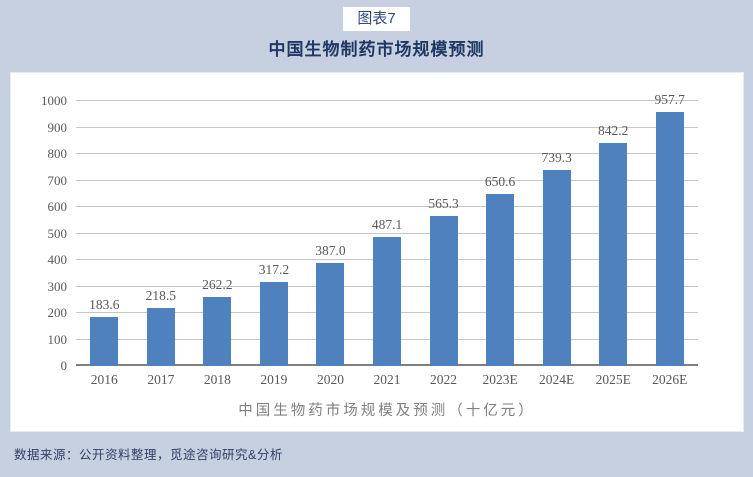  I want to click on bar-value-label: 317.2, so click(274, 269).